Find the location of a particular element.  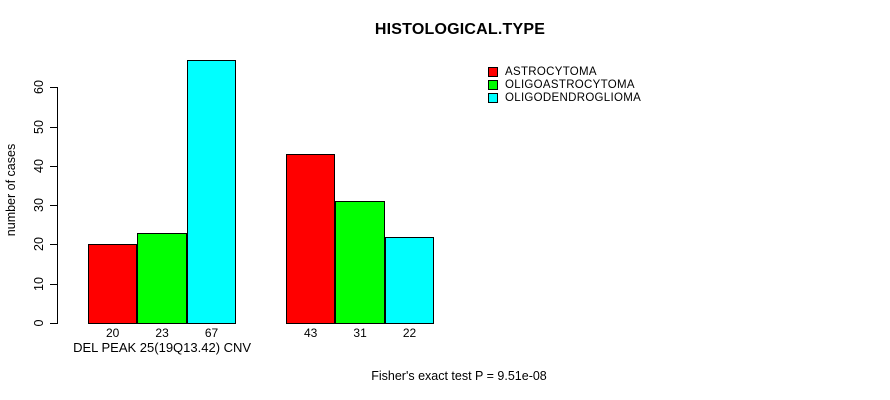

legend-swatch-oligoastrocytoma is located at coordinates (493, 84).